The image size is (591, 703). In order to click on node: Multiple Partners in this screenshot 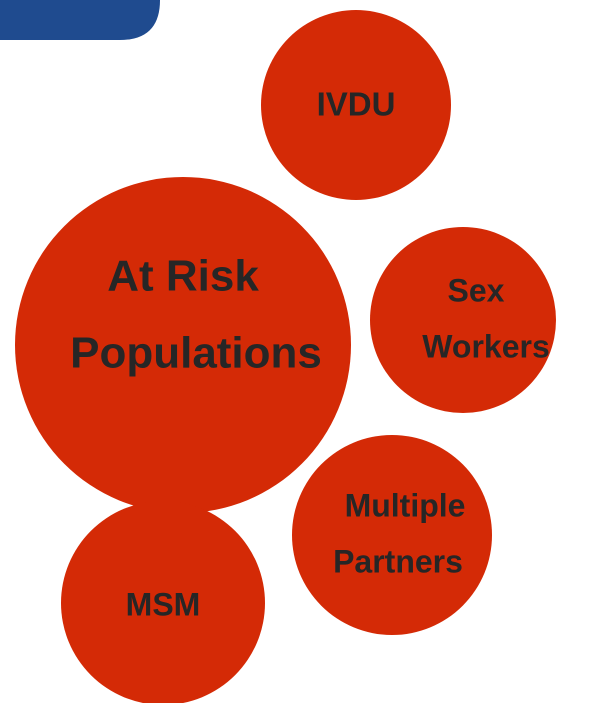, I will do `click(392, 535)`.